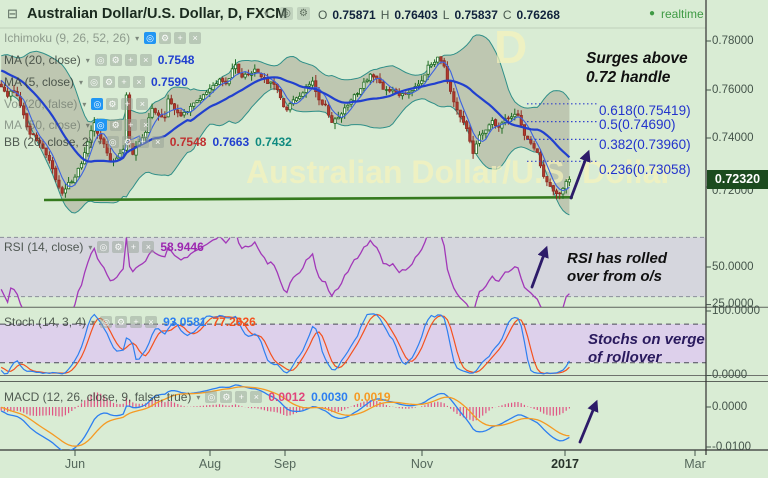 The image size is (768, 478). I want to click on annotation-line: over from o/s, so click(615, 277).